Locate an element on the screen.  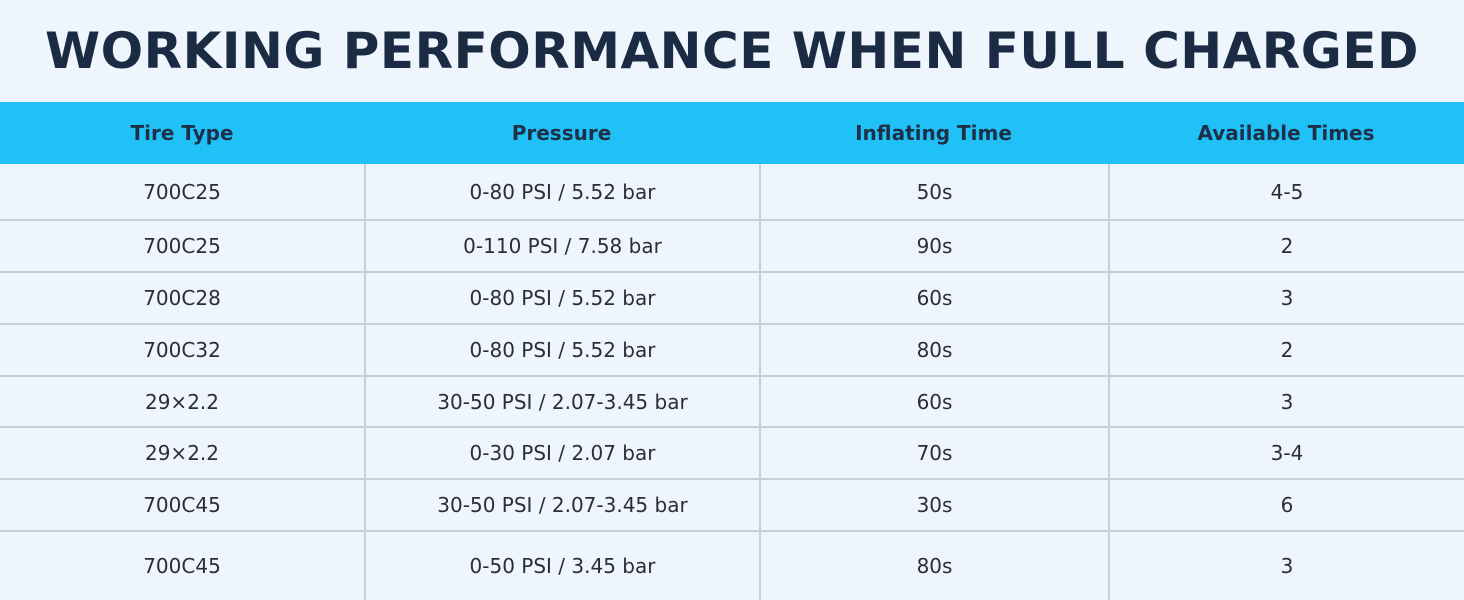
cell-tire-type: 700C28 is located at coordinates (182, 298).